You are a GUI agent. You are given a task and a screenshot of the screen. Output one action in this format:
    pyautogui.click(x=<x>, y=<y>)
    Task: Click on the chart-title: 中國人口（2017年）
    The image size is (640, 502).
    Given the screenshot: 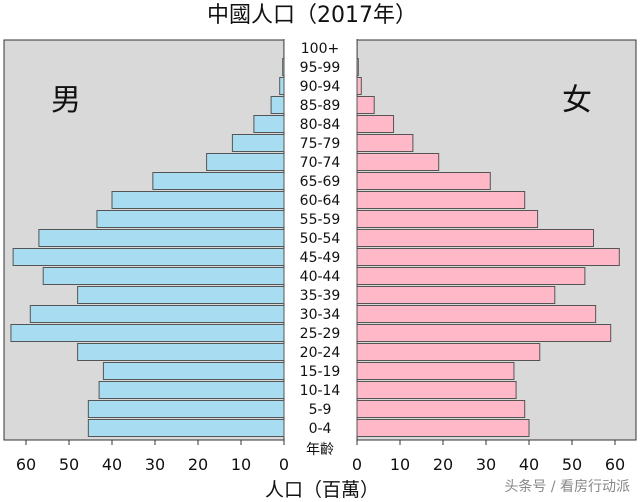 What is the action you would take?
    pyautogui.click(x=312, y=15)
    